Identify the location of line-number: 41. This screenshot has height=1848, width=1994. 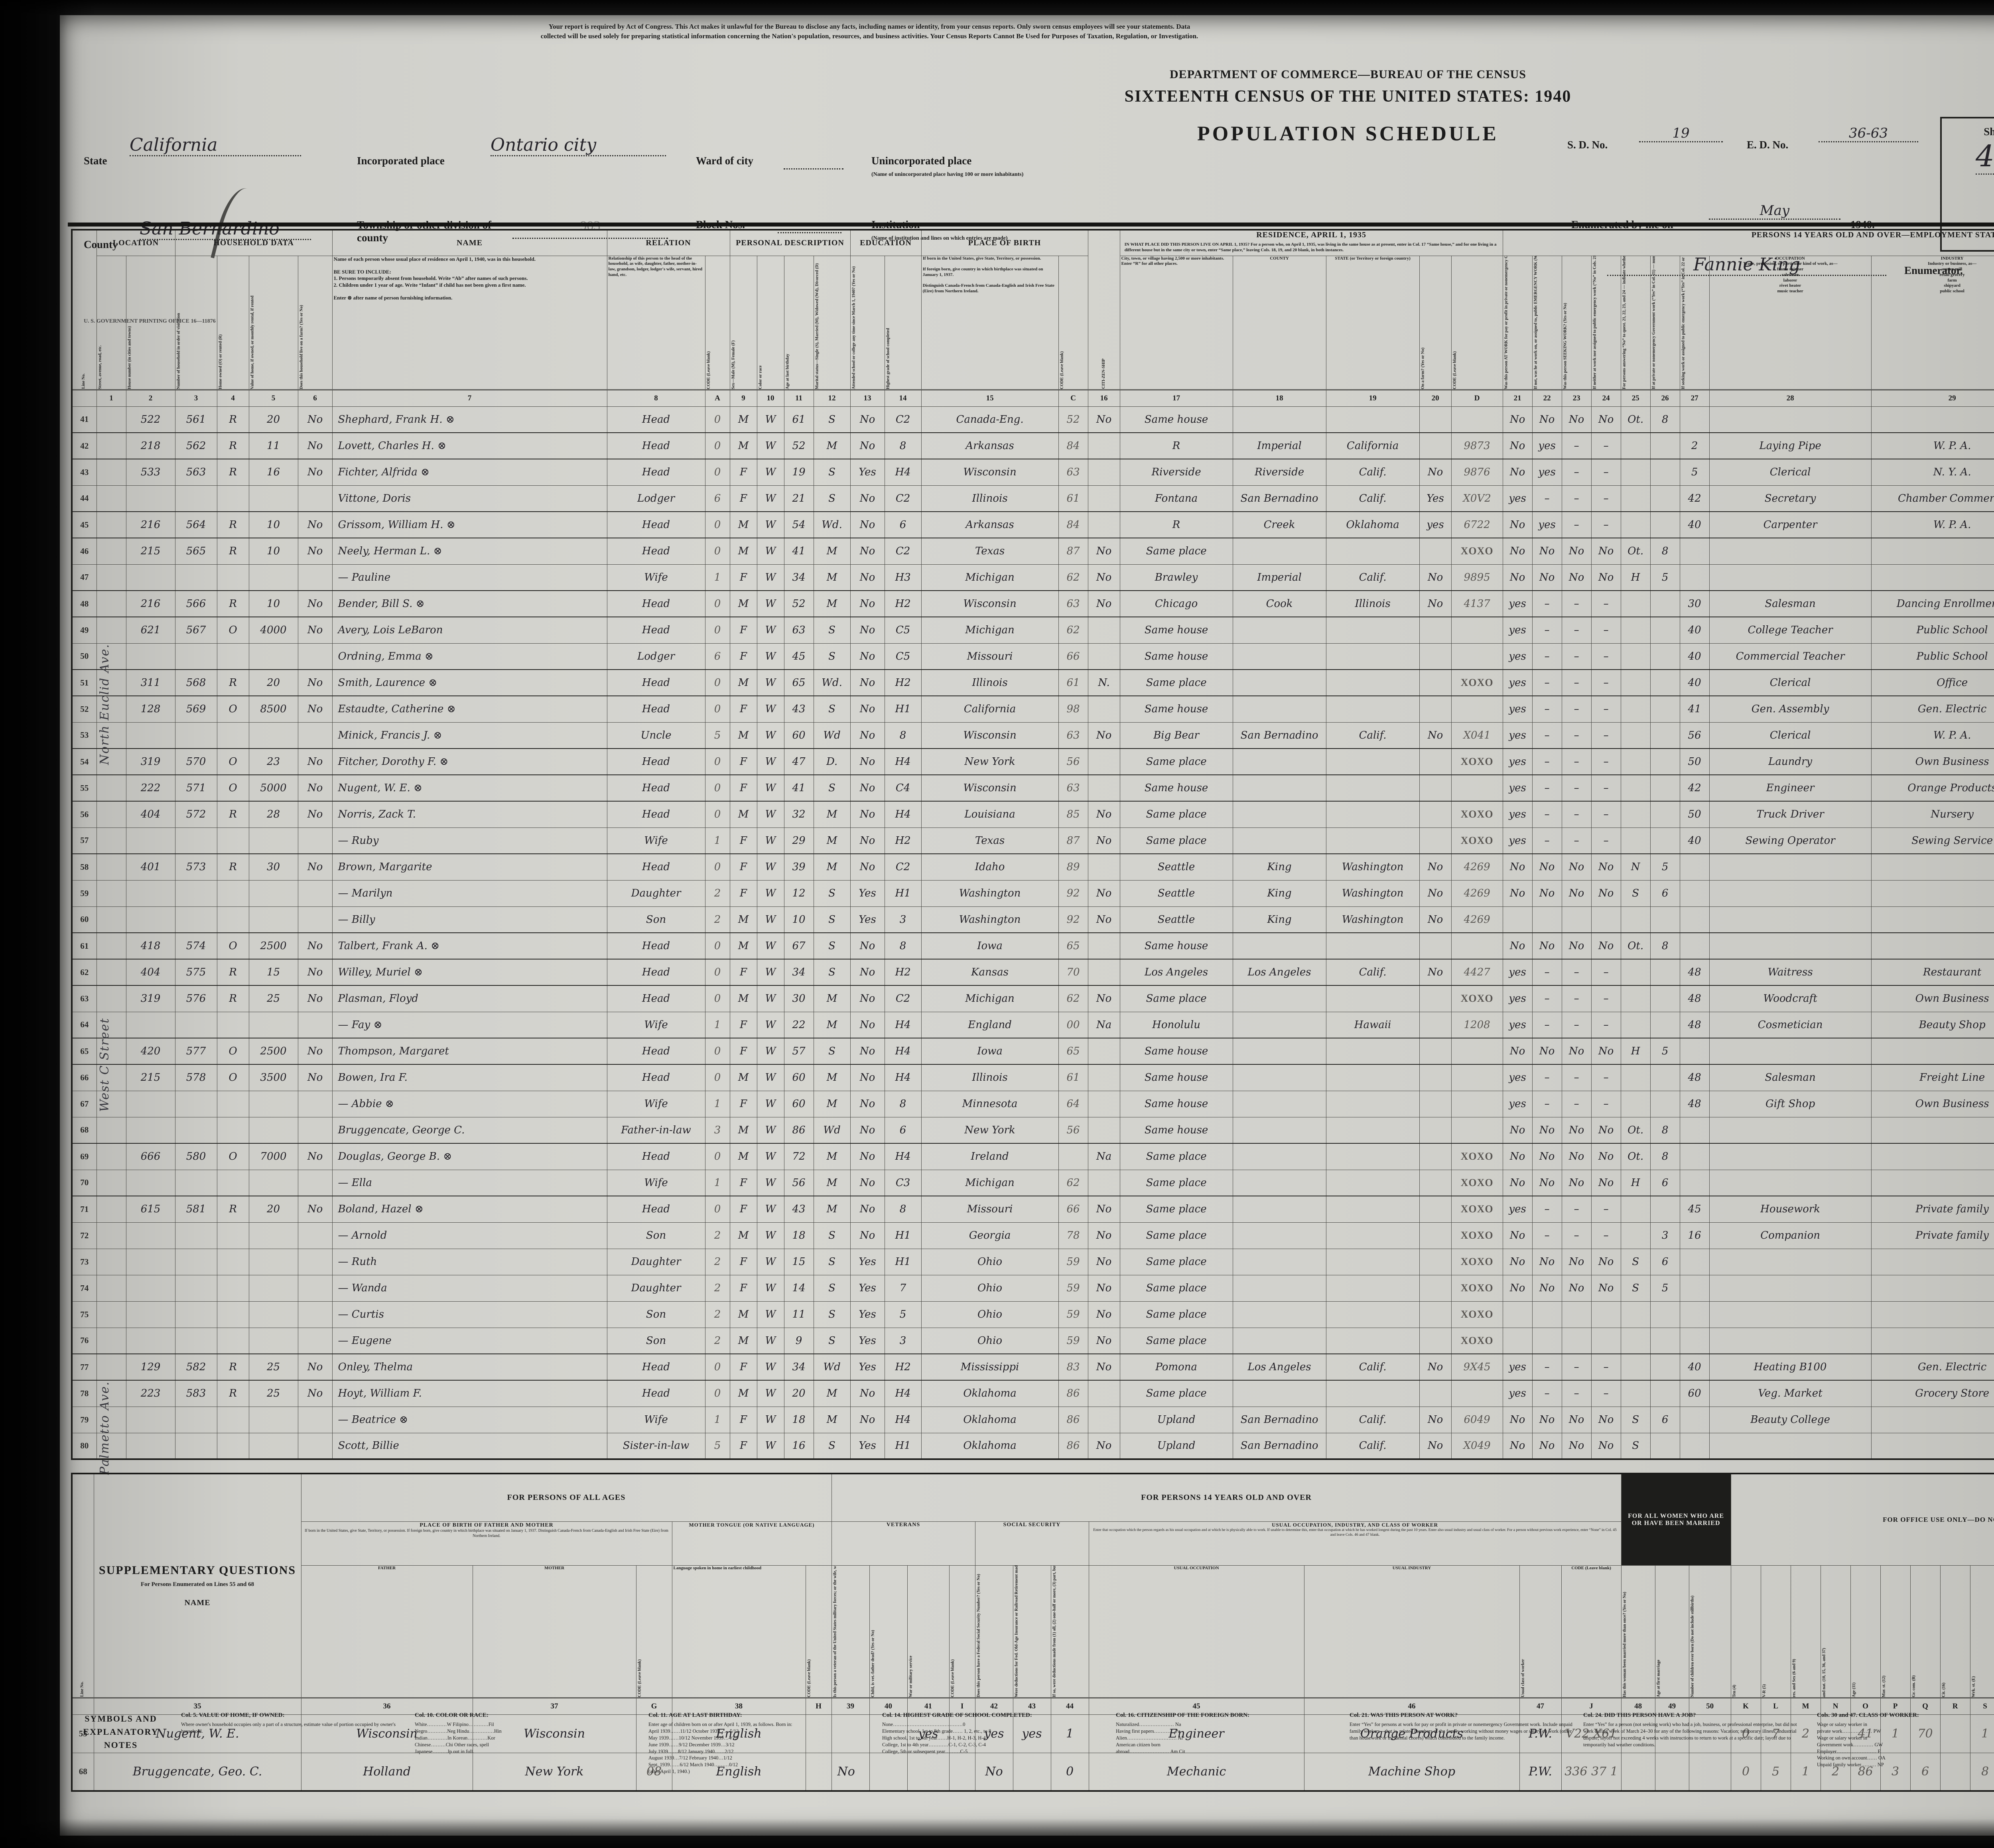
(84, 420).